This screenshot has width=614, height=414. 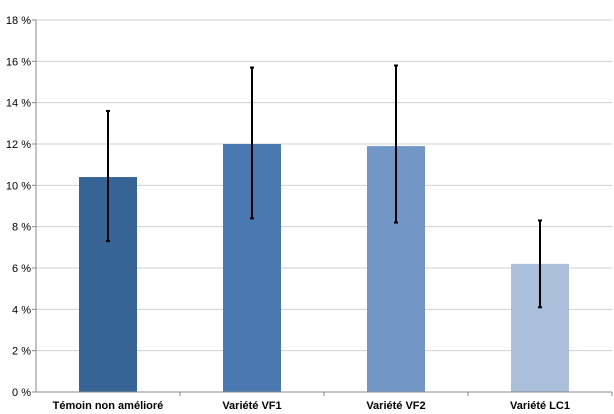 What do you see at coordinates (21, 228) in the screenshot?
I see `y-tick-label: 8 %` at bounding box center [21, 228].